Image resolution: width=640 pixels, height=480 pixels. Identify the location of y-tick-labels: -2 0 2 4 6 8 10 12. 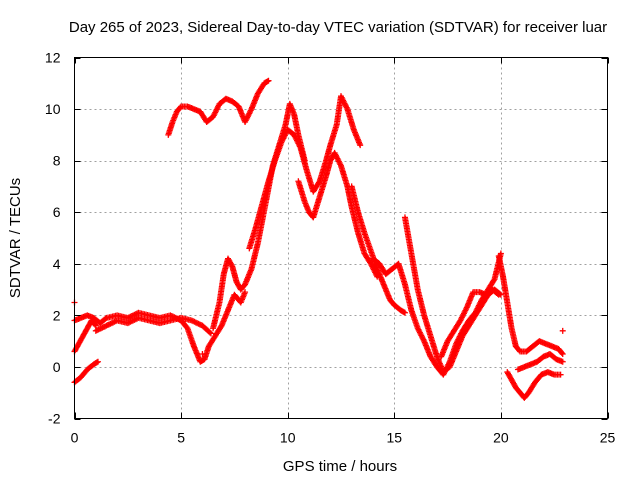
(53, 238).